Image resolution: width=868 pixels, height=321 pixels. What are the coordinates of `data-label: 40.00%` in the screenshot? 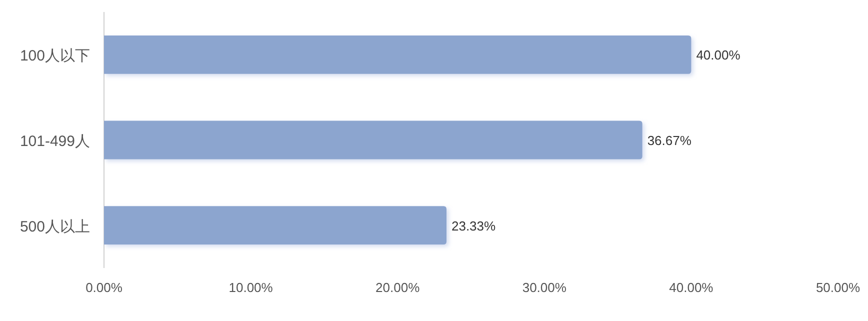 It's located at (718, 55).